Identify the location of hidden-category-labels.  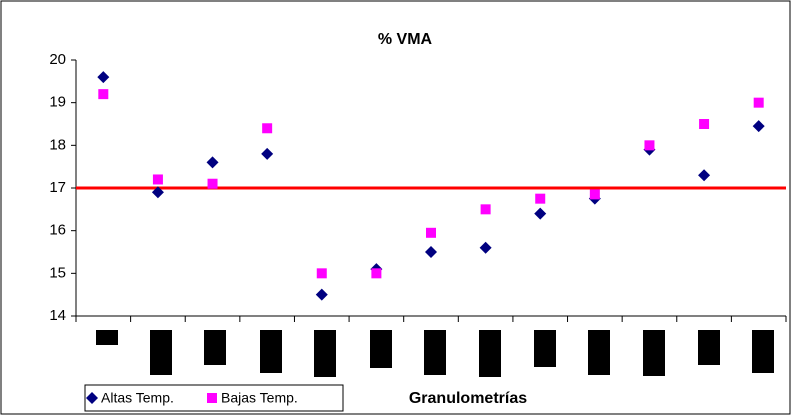
(435, 353).